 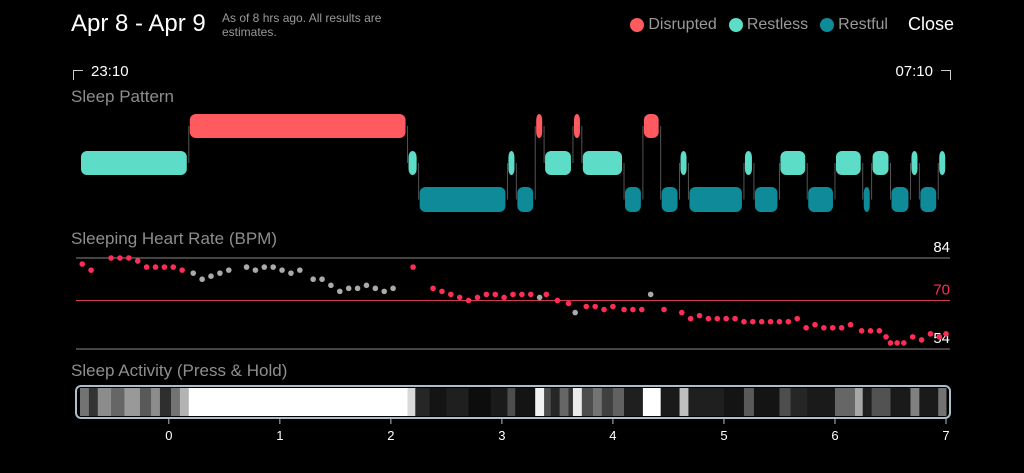 What do you see at coordinates (945, 435) in the screenshot?
I see `x-tick-label: 7` at bounding box center [945, 435].